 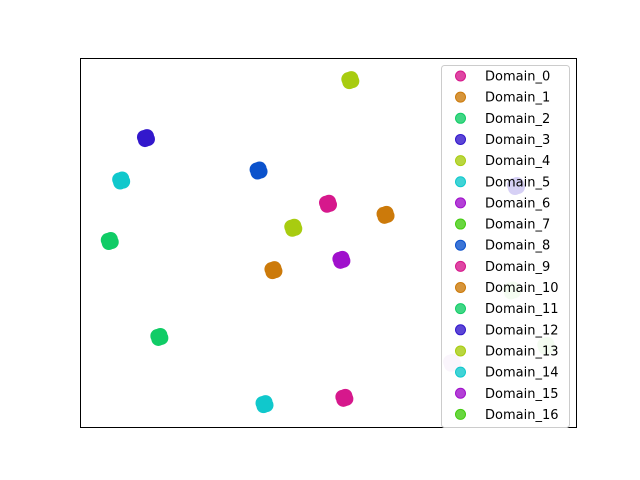 I want to click on legend-label-domain-6: Domain_6, so click(x=517, y=203).